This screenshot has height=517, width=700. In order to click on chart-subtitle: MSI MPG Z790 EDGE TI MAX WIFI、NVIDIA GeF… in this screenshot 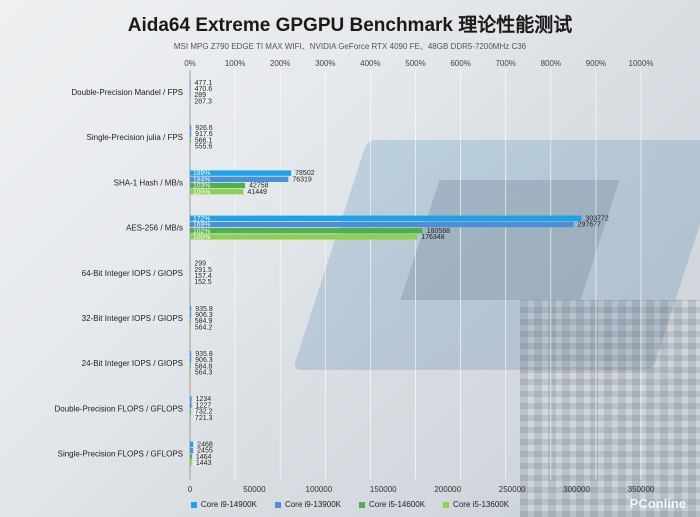, I will do `click(350, 46)`.